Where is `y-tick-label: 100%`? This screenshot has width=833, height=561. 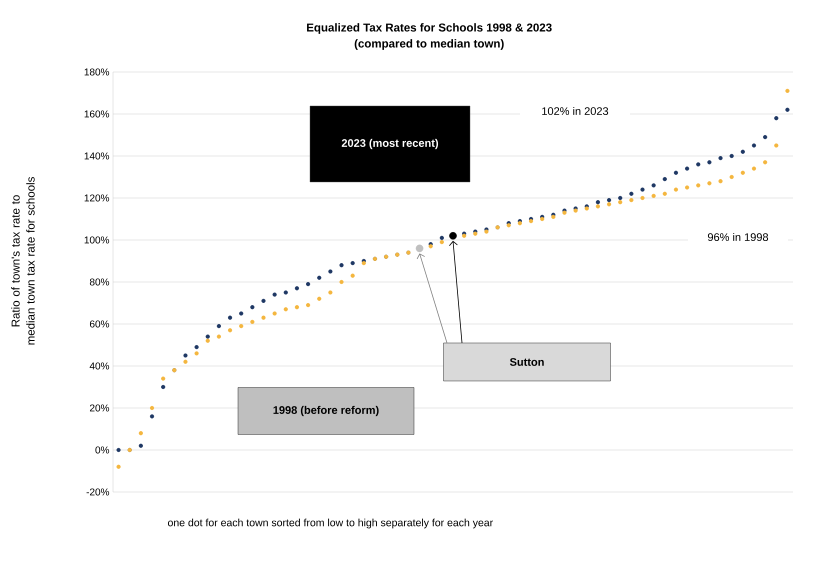 y-tick-label: 100% is located at coordinates (97, 240).